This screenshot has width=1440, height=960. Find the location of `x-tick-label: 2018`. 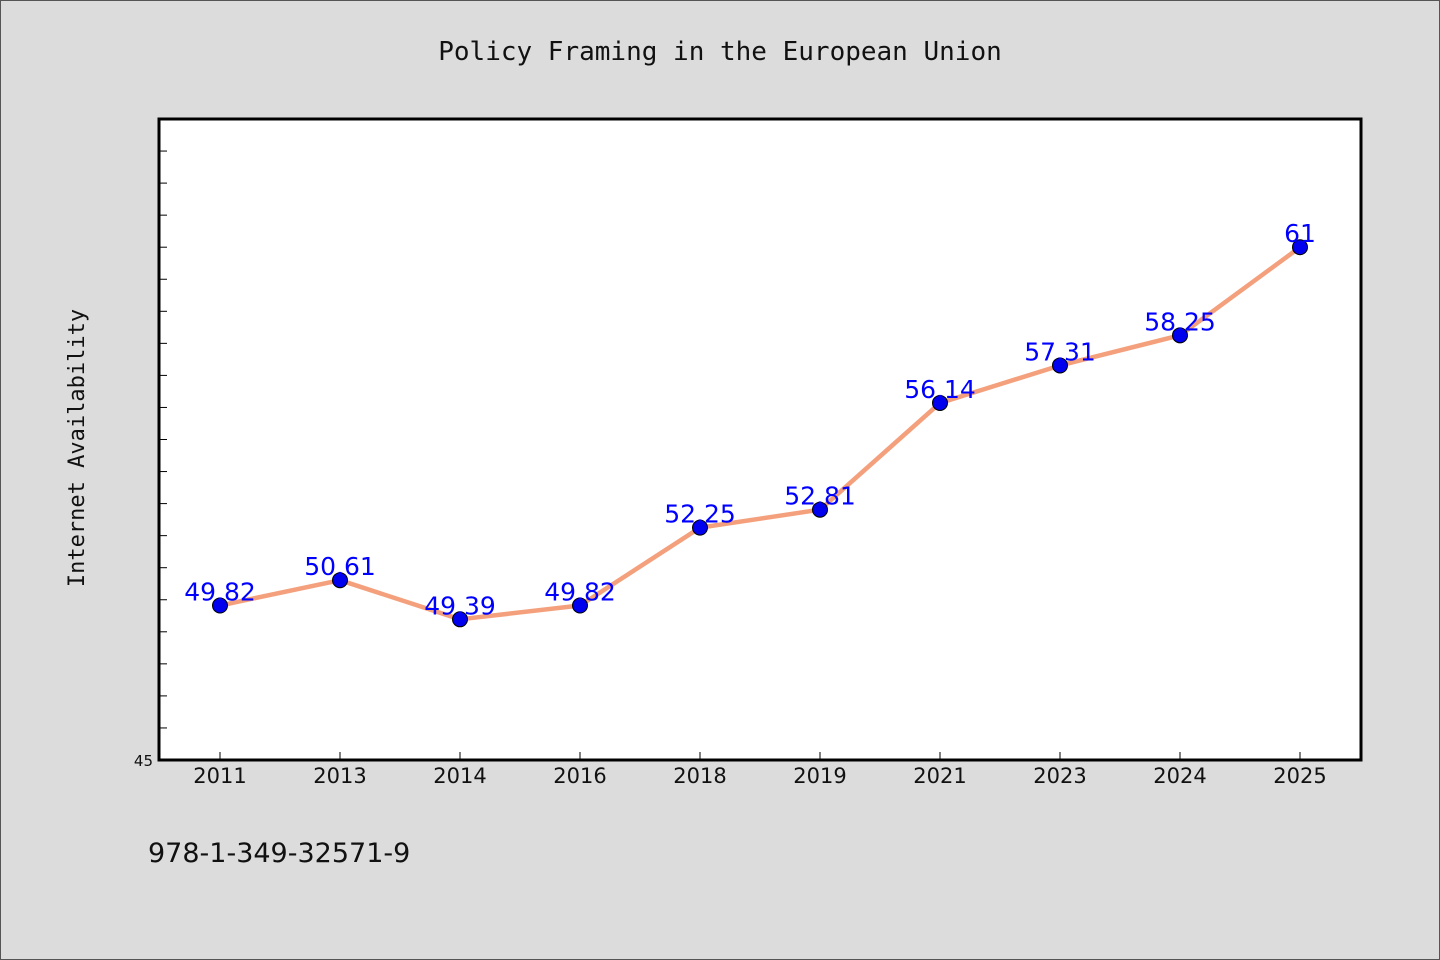

x-tick-label: 2018 is located at coordinates (699, 776).